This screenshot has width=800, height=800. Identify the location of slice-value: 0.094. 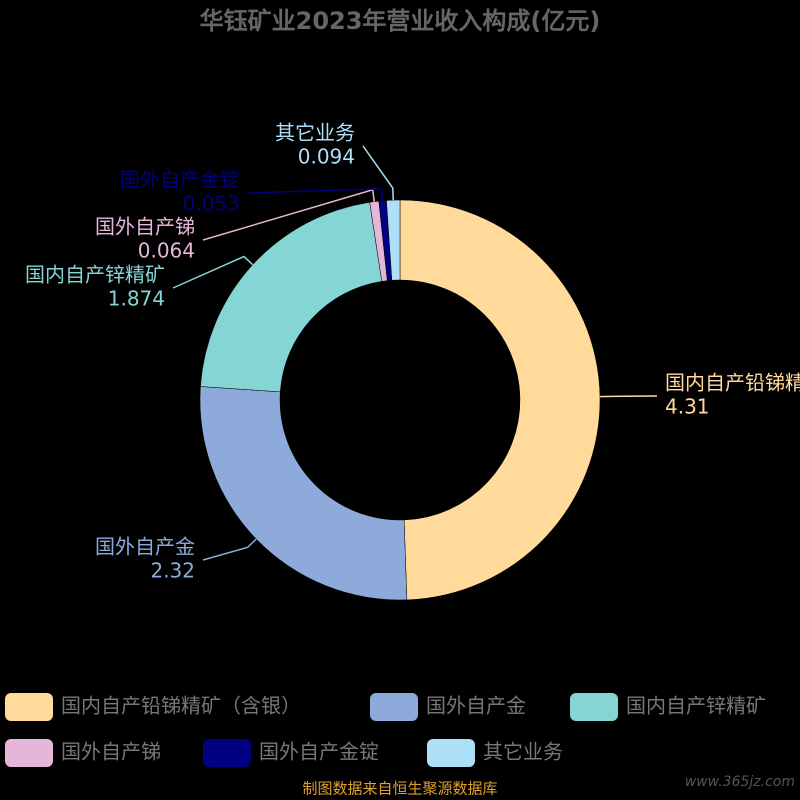
(326, 157).